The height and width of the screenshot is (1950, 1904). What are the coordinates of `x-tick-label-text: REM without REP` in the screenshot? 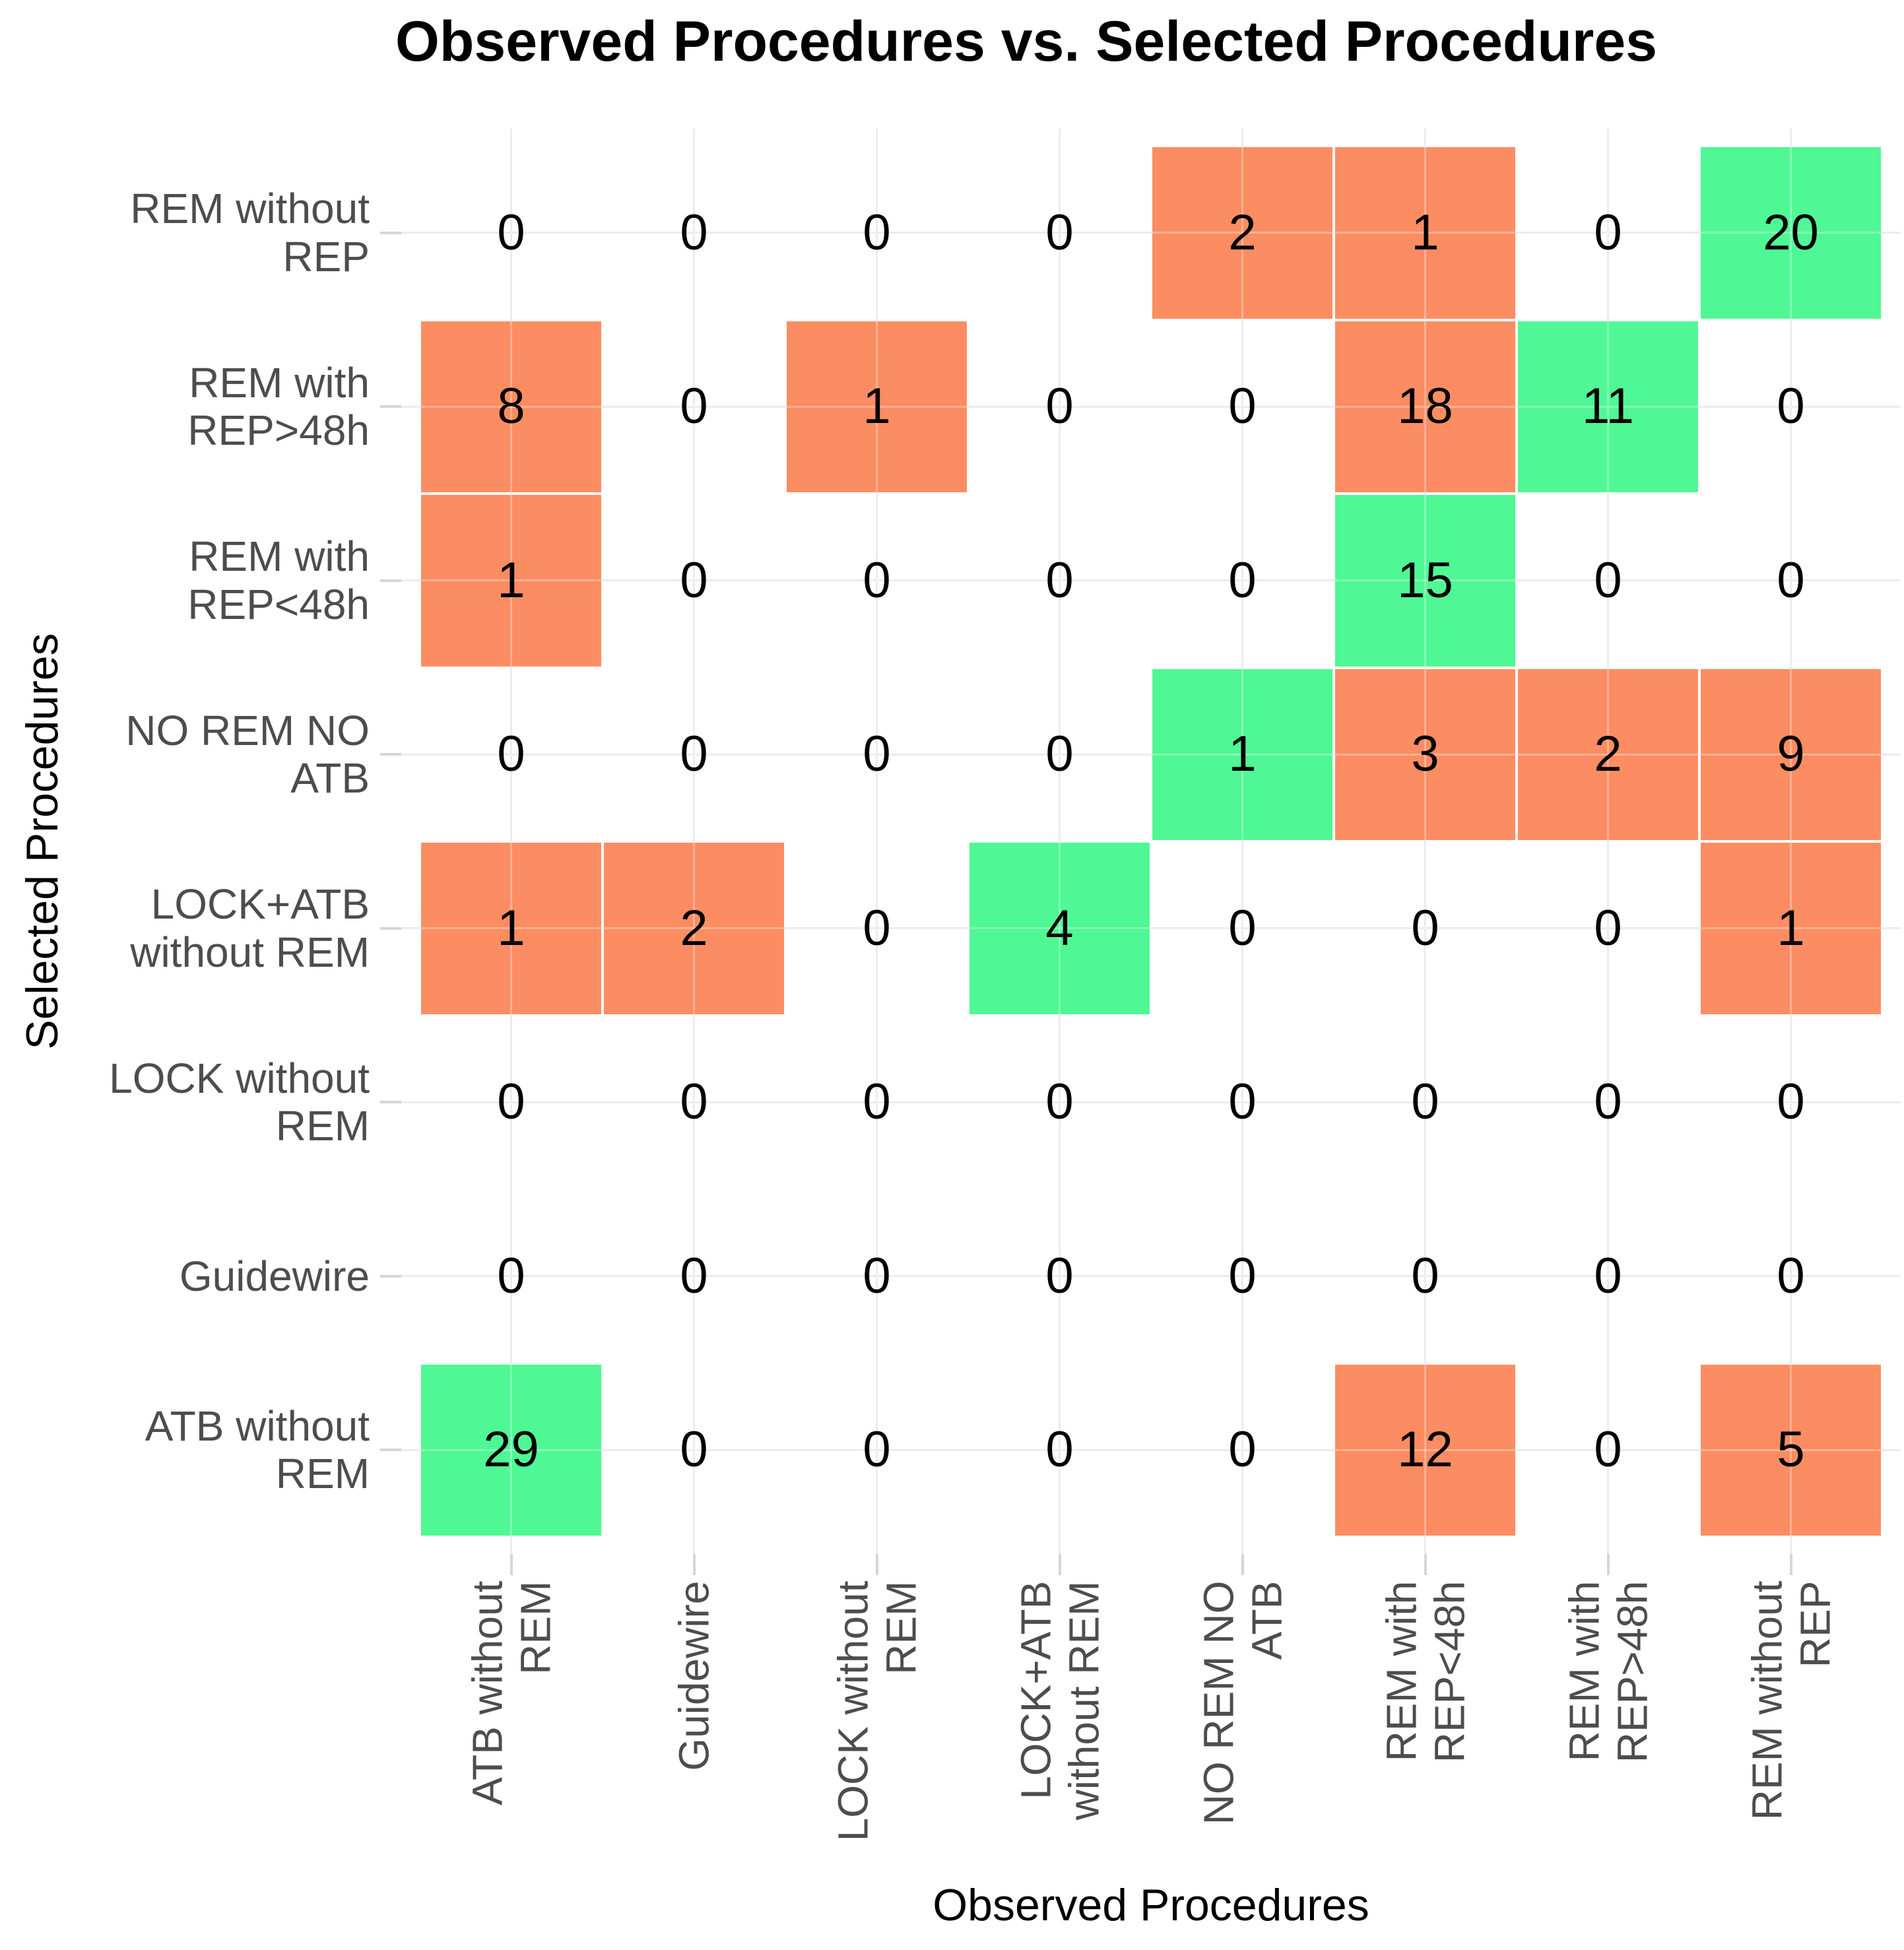 It's located at (1791, 1700).